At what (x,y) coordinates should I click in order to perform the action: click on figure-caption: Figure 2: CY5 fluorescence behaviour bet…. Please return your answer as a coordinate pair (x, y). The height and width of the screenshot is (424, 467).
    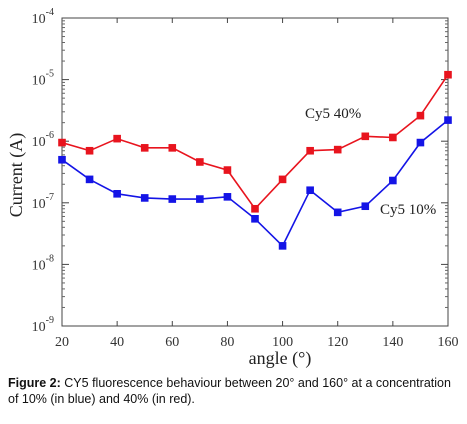
    Looking at the image, I should click on (235, 391).